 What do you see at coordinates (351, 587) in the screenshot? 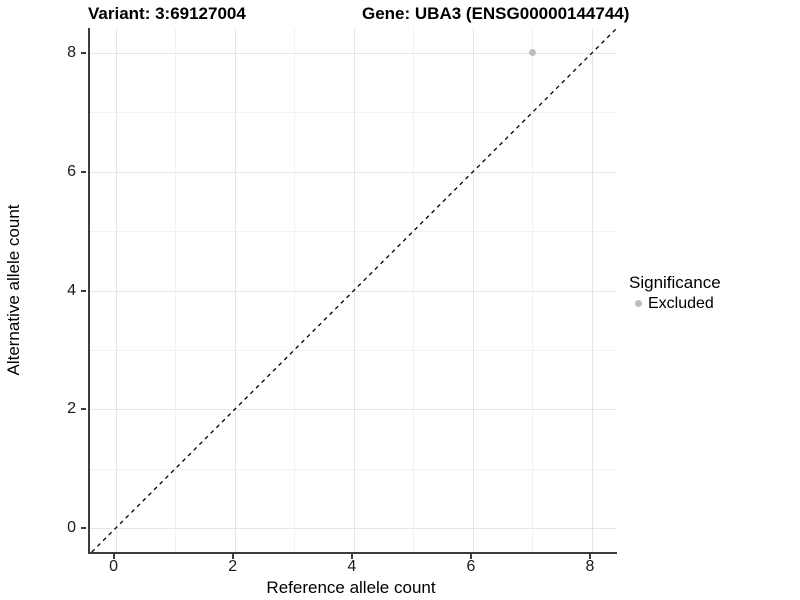
I see `x-axis-title: Reference allele count` at bounding box center [351, 587].